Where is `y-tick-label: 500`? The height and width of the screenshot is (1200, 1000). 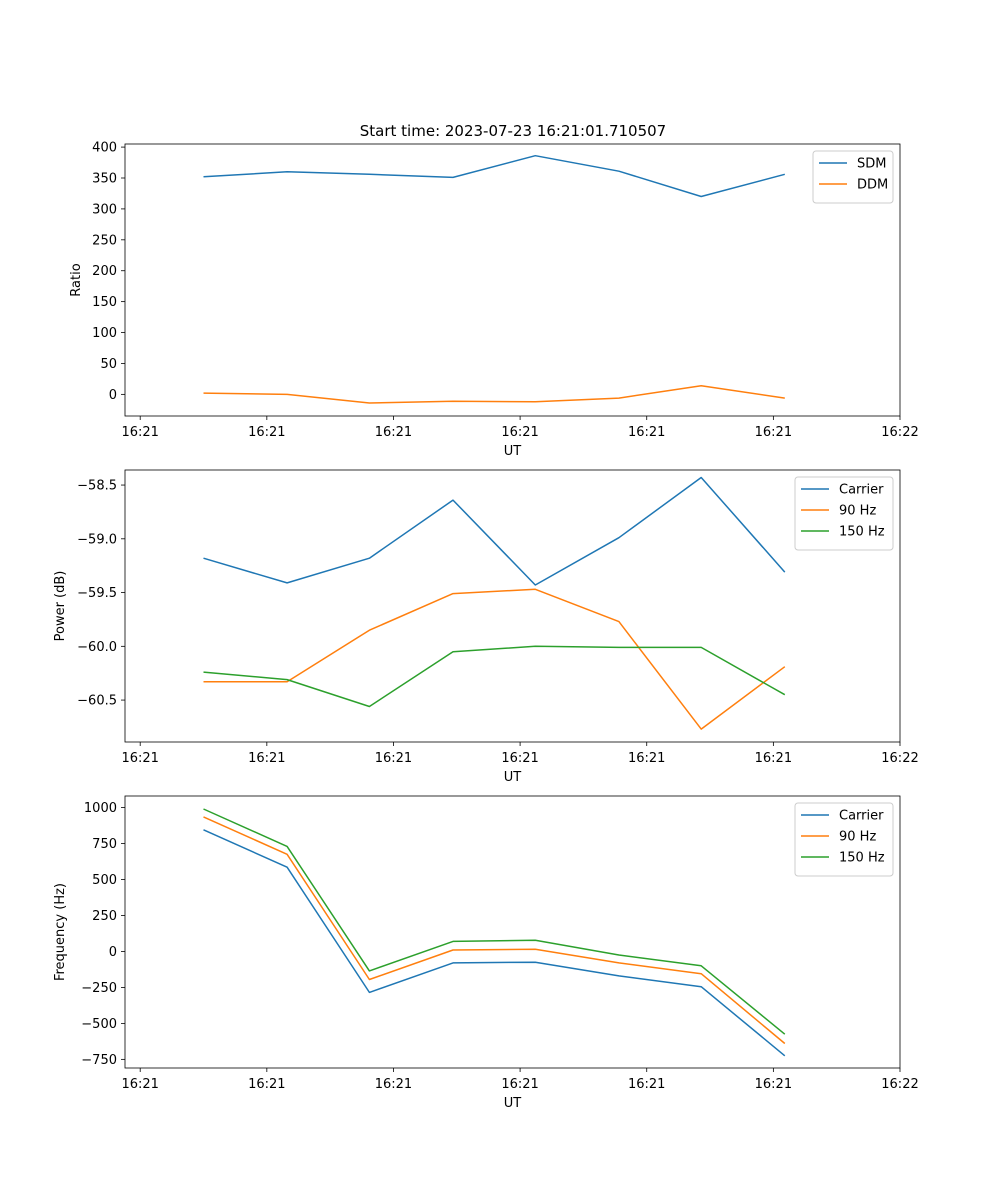 y-tick-label: 500 is located at coordinates (104, 880).